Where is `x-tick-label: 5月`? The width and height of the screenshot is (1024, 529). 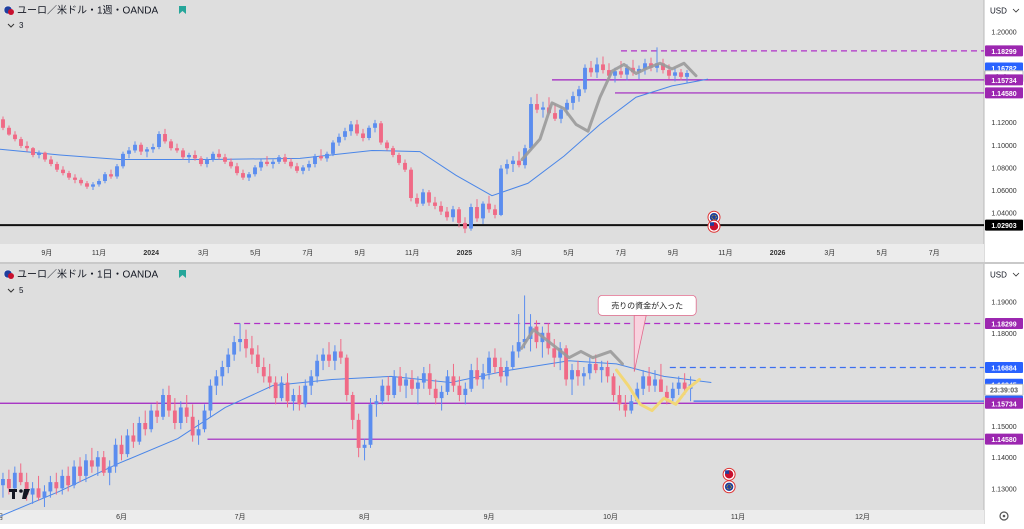
x-tick-label: 5月 is located at coordinates (568, 253).